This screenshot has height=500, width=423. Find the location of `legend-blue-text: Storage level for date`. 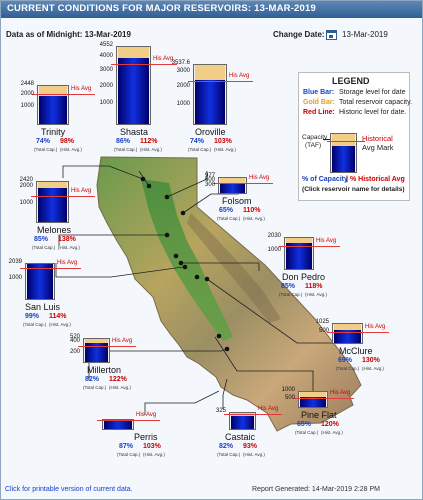

legend-blue-text: Storage level for date is located at coordinates (372, 92).